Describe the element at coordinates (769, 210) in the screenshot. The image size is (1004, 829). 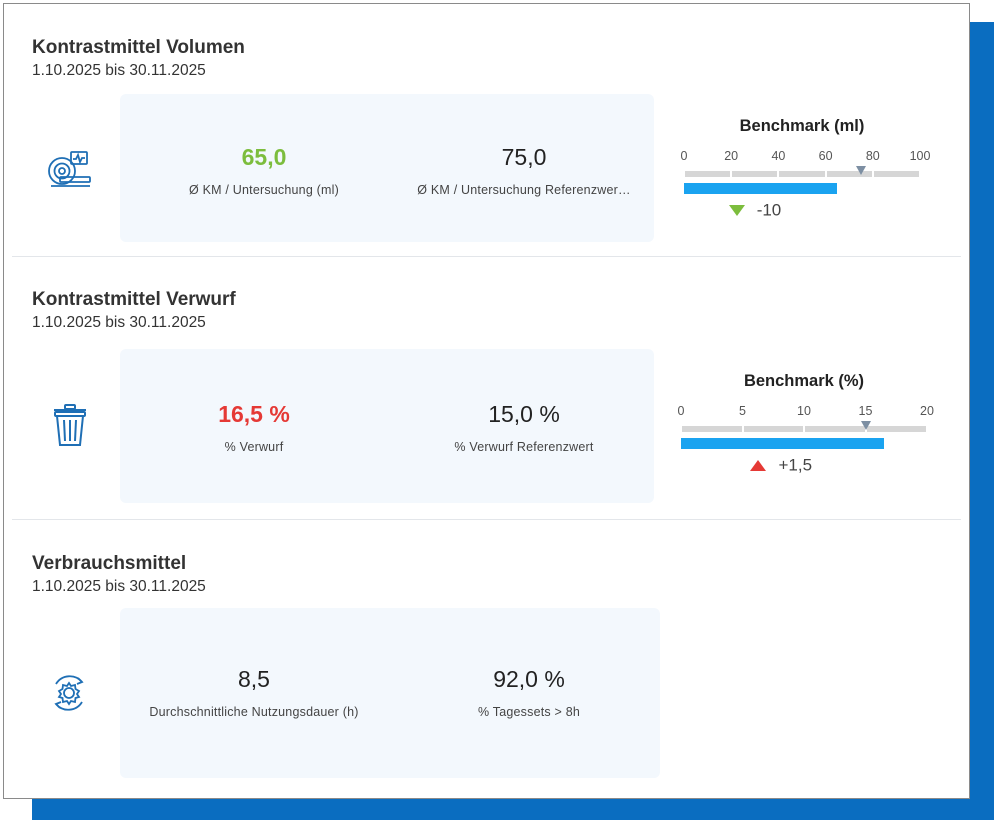
I see `benchmark-delta-value: -10` at that location.